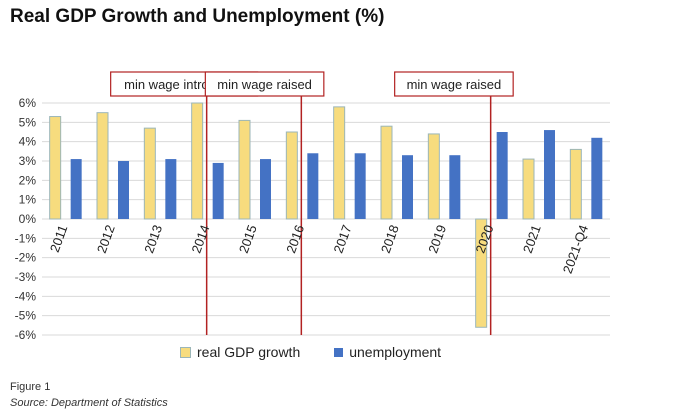 The image size is (700, 419). Describe the element at coordinates (28, 219) in the screenshot. I see `y-tick-label: 0%` at that location.